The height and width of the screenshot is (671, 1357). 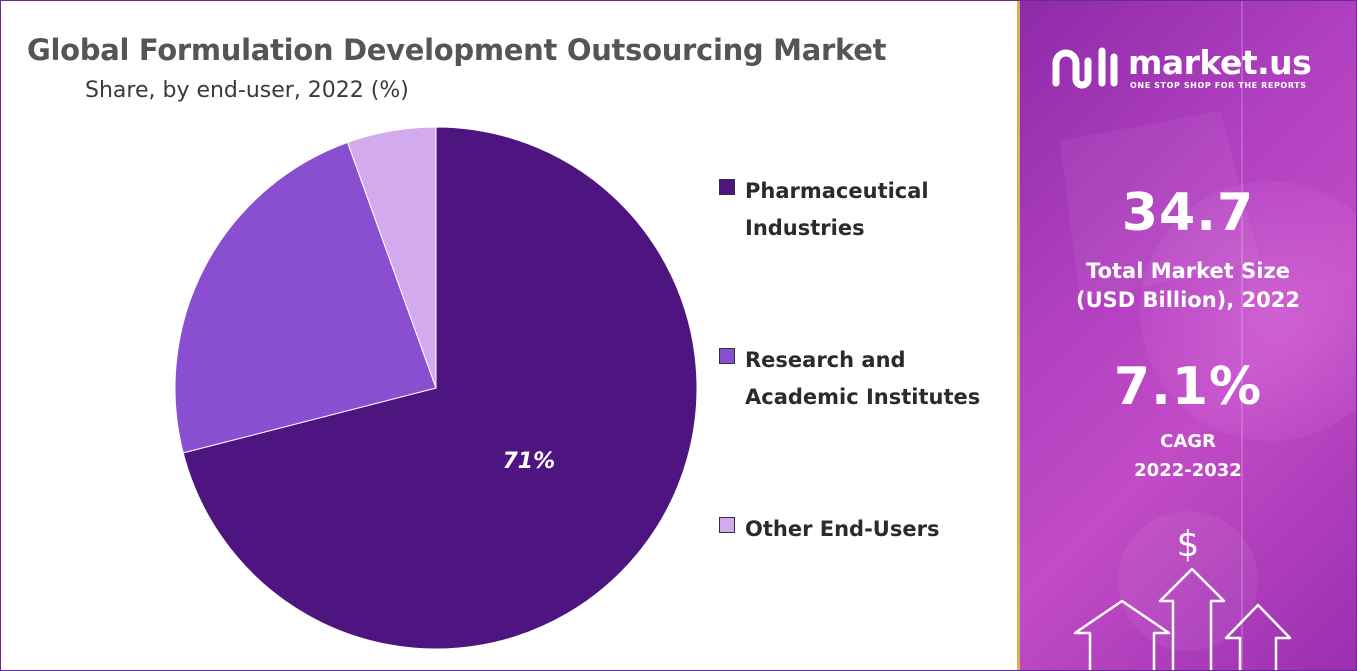 I want to click on brand-logo: market.us ONE STOP SHOP FOR THE REPORTS, so click(x=1195, y=68).